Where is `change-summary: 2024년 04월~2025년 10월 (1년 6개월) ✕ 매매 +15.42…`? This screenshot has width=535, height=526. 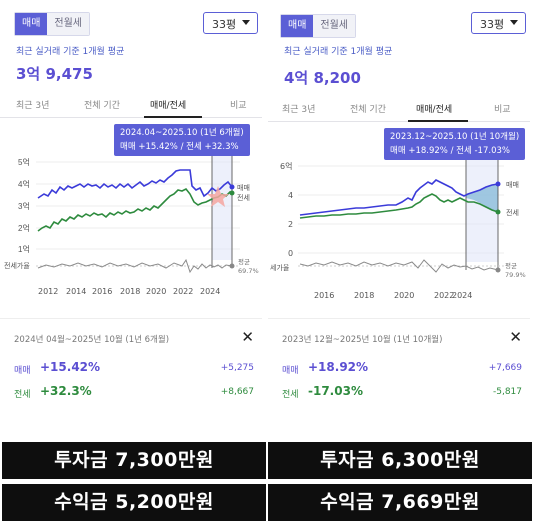
change-summary: 2024년 04월~2025년 10월 (1년 6개월) ✕ 매매 +15.42… is located at coordinates (131, 374).